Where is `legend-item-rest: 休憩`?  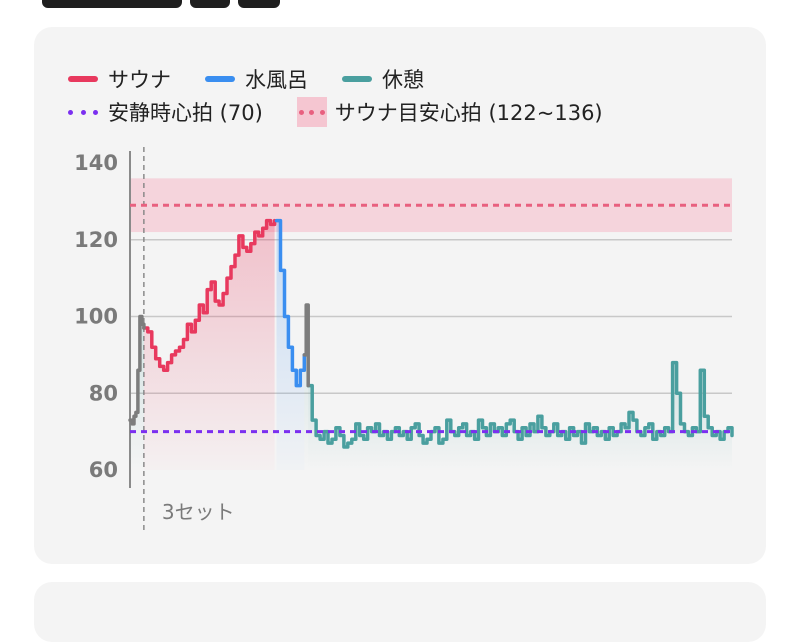 legend-item-rest: 休憩 is located at coordinates (383, 79).